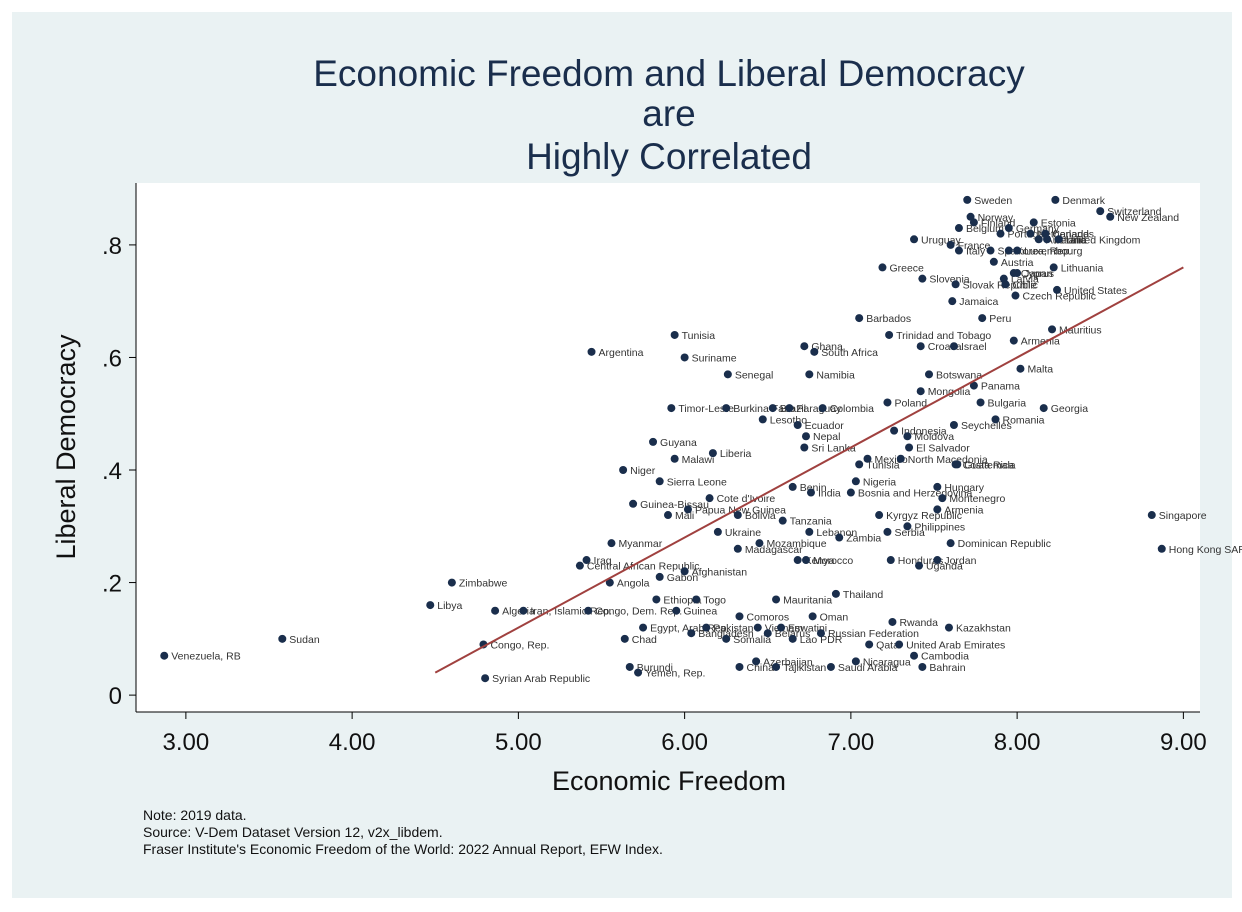 The width and height of the screenshot is (1242, 912). Describe the element at coordinates (945, 657) in the screenshot. I see `data-point-label: Cambodia` at that location.